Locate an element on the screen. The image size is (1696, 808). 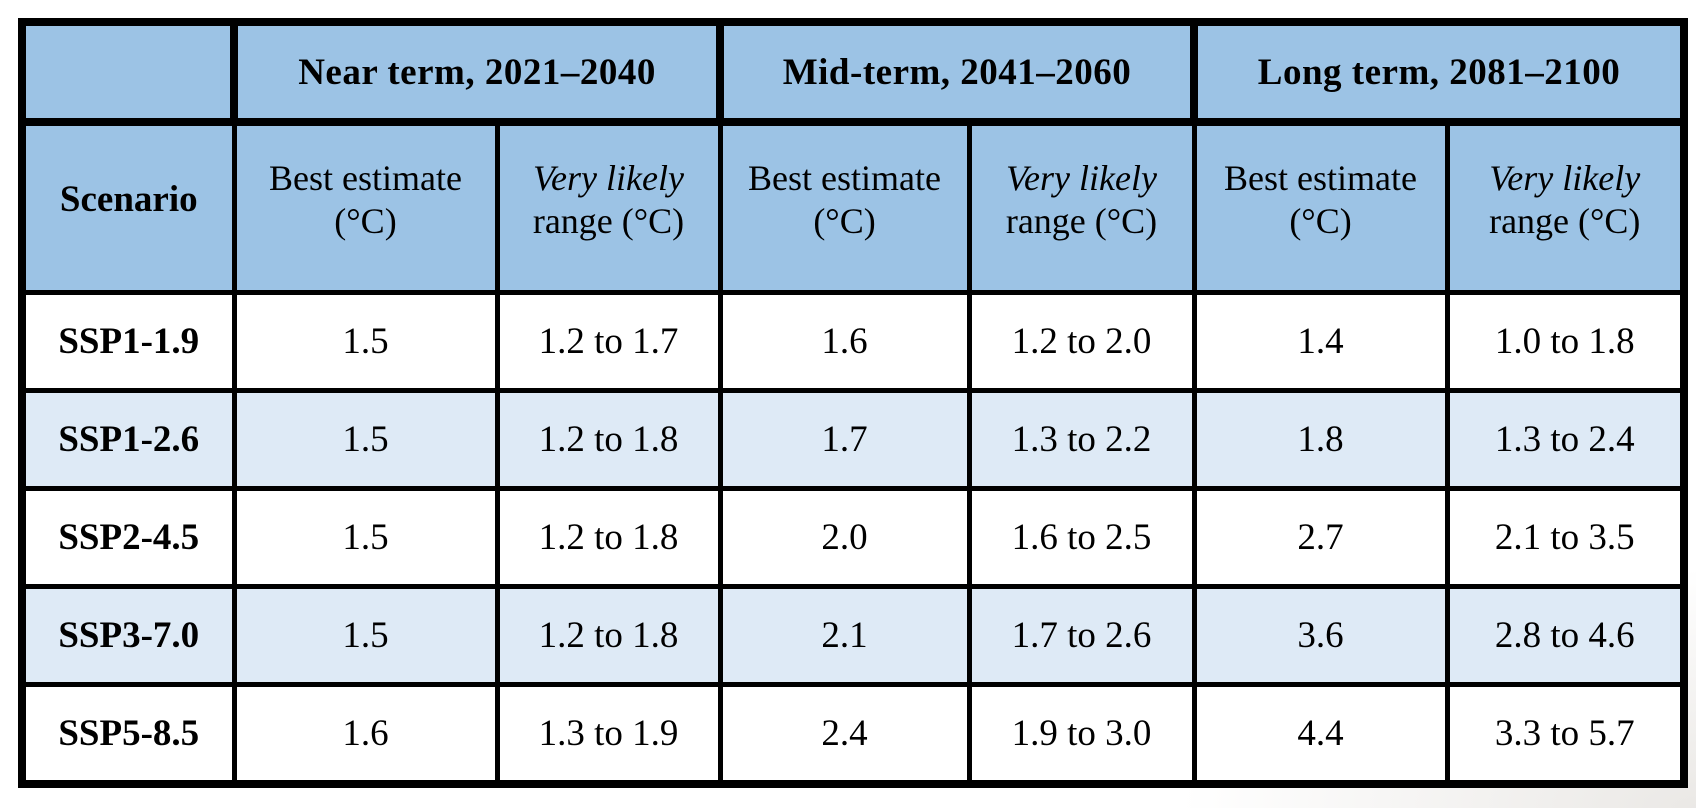
value-cell: 2.4 is located at coordinates (844, 734).